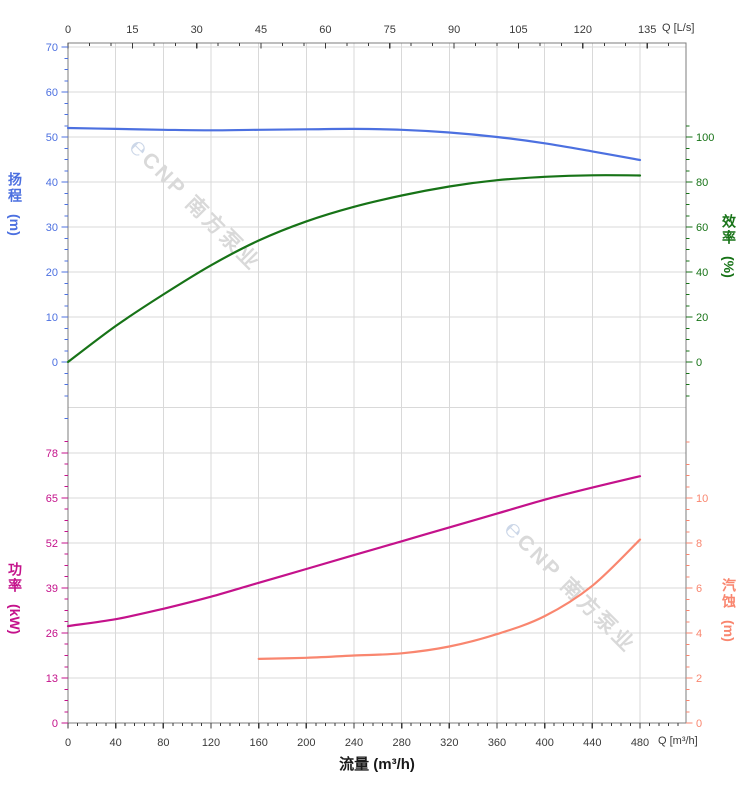 The height and width of the screenshot is (797, 752). What do you see at coordinates (390, 30) in the screenshot?
I see `top-tick-label: 75` at bounding box center [390, 30].